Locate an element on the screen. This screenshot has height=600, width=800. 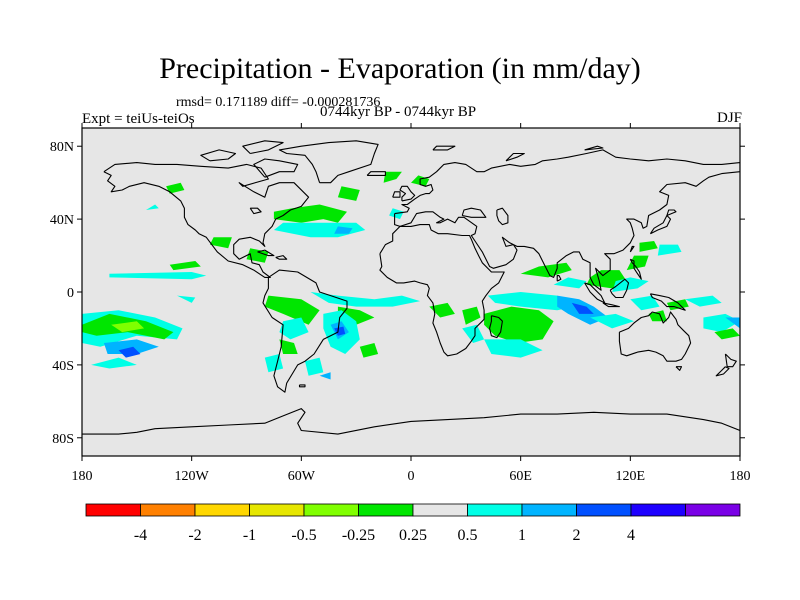
colorbar-label: -2 is located at coordinates (194, 535).